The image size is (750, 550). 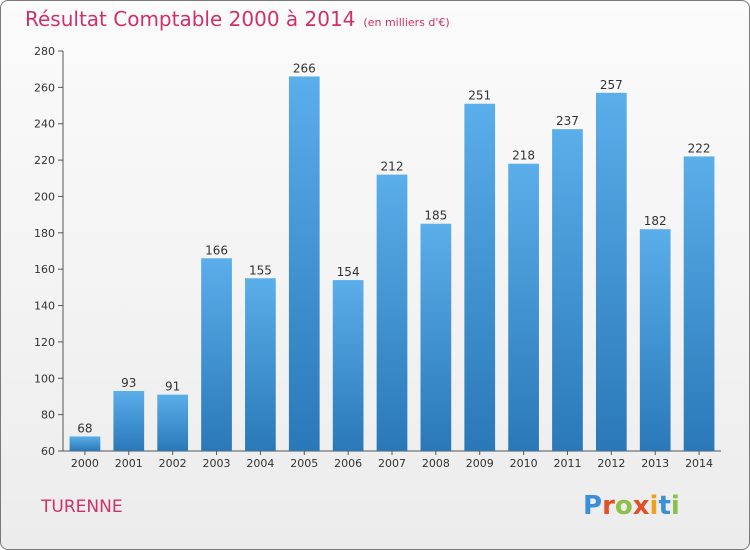 What do you see at coordinates (84, 428) in the screenshot?
I see `value-label-2000: 68` at bounding box center [84, 428].